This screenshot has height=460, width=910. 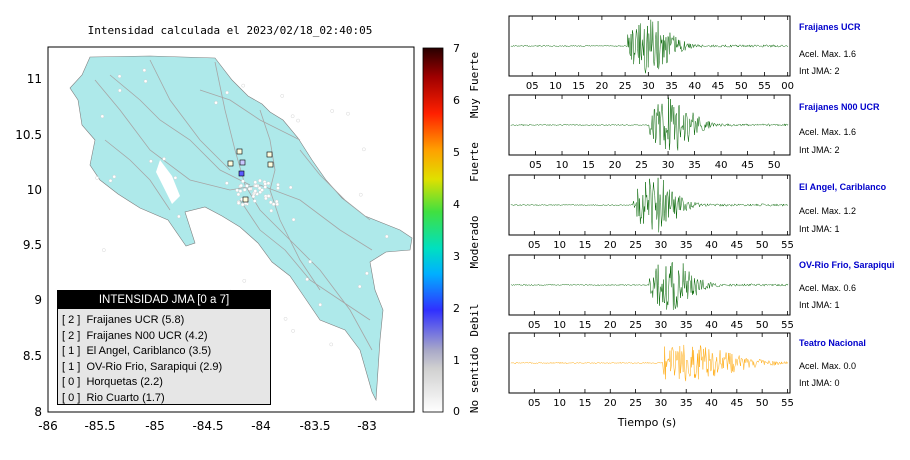 I want to click on colorbar-tick: 6, so click(x=456, y=100).